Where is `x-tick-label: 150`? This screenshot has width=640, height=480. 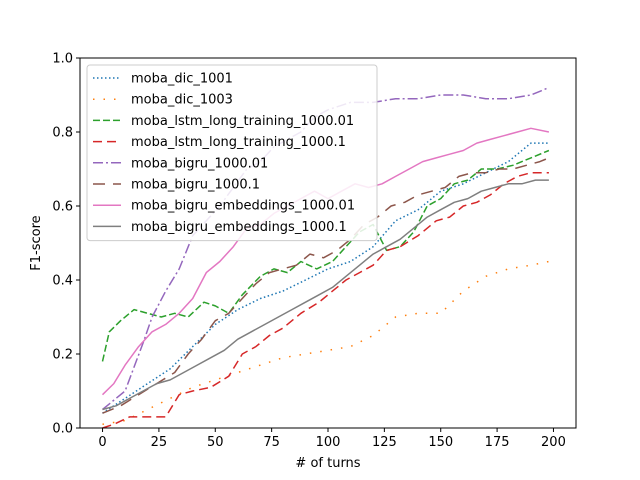
x-tick-label: 150 is located at coordinates (440, 442).